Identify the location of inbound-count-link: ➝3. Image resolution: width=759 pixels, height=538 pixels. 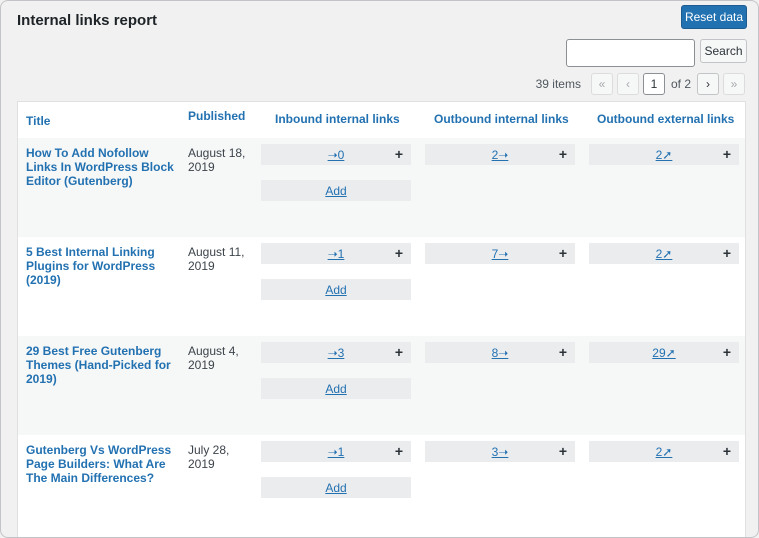
(336, 352).